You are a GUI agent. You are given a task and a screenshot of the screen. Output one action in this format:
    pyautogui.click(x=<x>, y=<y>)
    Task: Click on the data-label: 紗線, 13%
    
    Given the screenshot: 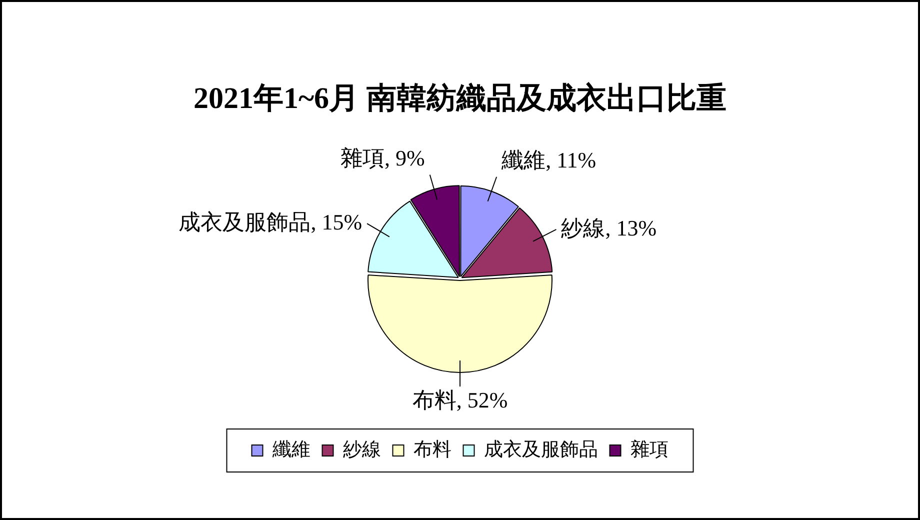 What is the action you would take?
    pyautogui.click(x=609, y=227)
    